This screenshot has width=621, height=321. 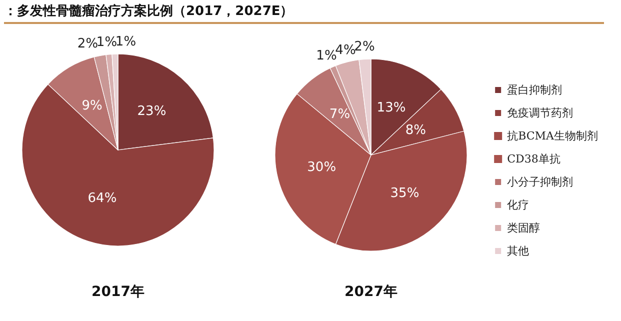 I want to click on data-label: 7%, so click(x=339, y=114).